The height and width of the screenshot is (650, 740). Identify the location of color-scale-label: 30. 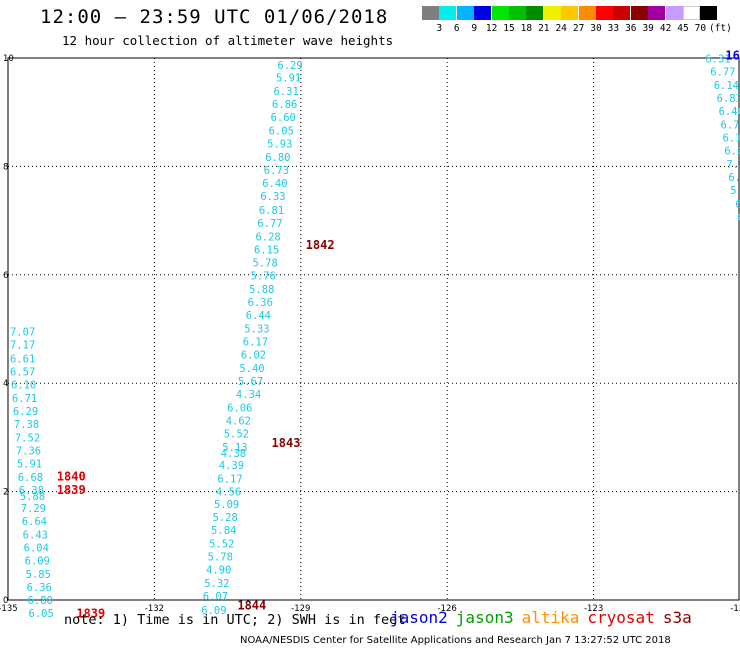
(596, 28).